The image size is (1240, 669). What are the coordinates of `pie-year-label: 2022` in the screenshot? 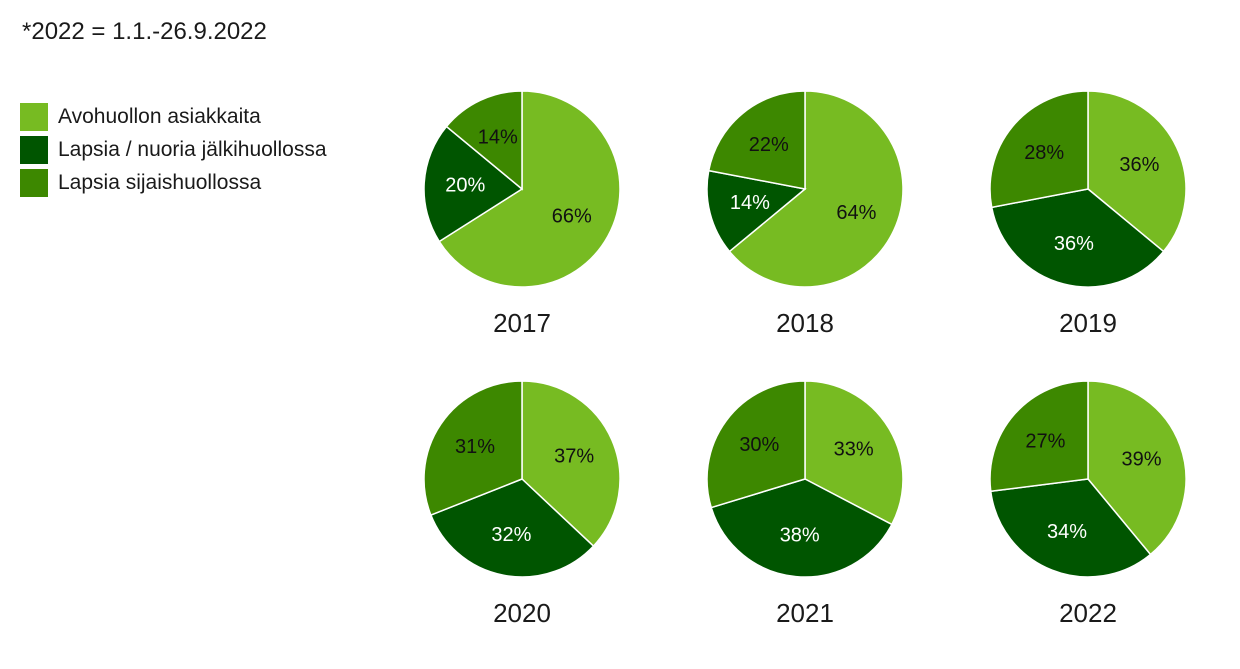 It's located at (1088, 613).